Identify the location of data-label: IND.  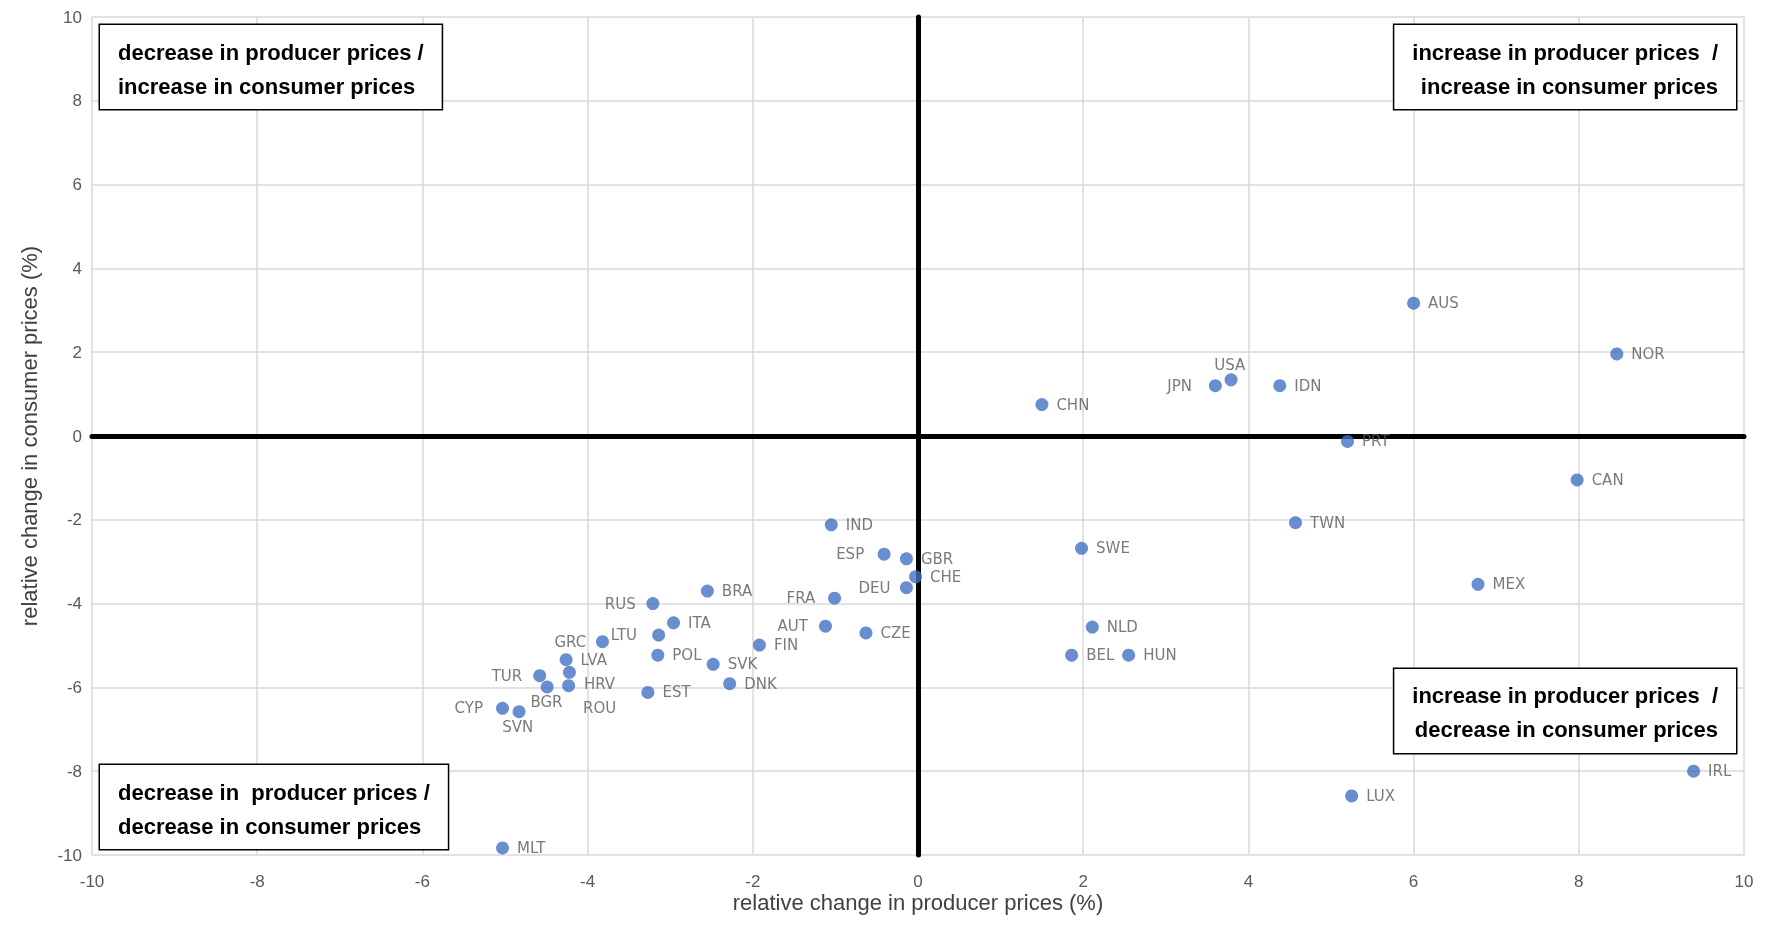
(859, 524).